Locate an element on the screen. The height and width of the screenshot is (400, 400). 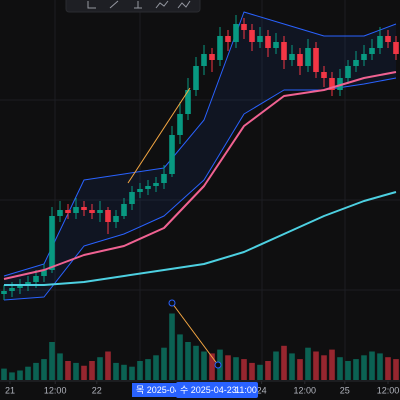
crosshair-label: 목 2025-04-2 수 2025-04-23 11:00 is located at coordinates (195, 390).